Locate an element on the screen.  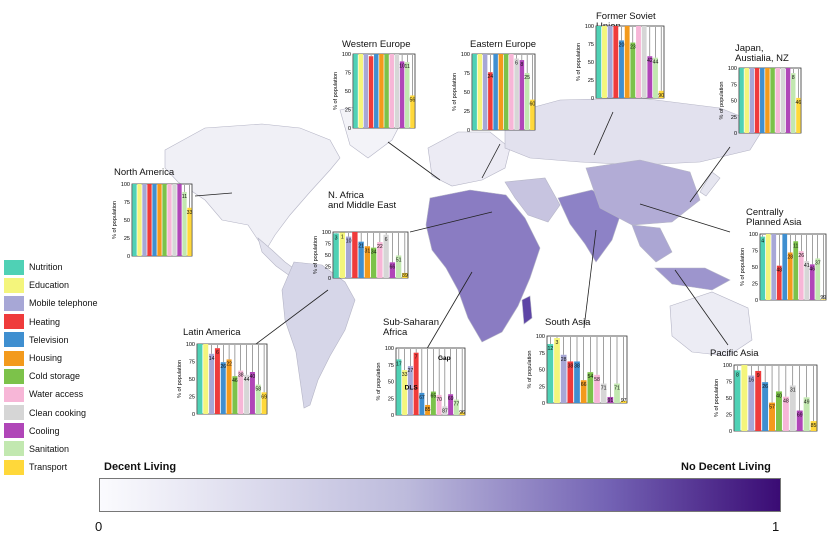
bar-gap-label: 49 is located at coordinates (807, 402).